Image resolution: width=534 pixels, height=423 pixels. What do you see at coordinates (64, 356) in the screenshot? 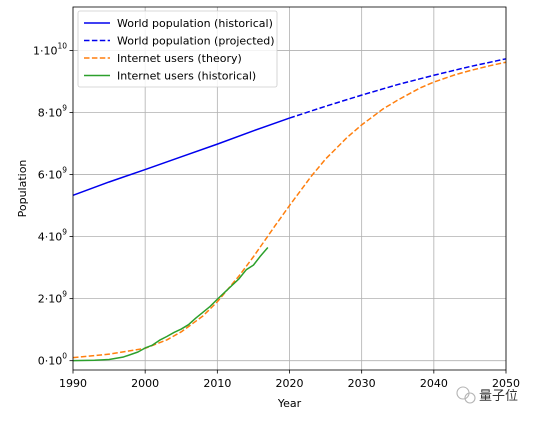
I see `y-tick-exponent: 0` at bounding box center [64, 356].